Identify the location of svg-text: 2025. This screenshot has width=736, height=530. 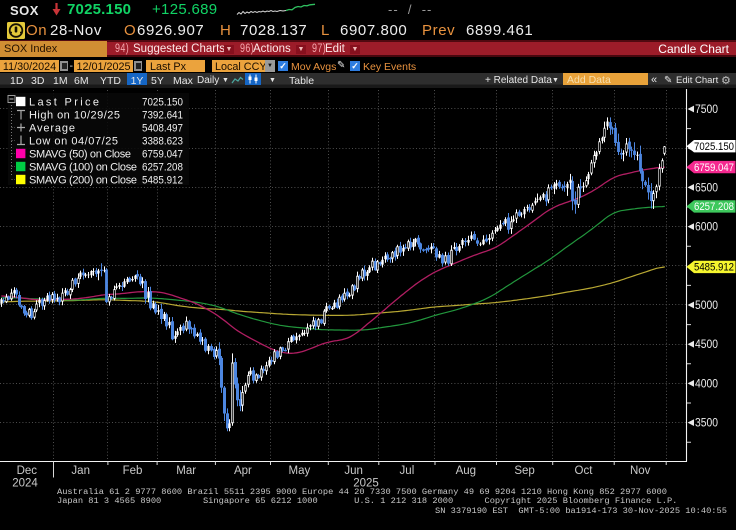
(366, 484).